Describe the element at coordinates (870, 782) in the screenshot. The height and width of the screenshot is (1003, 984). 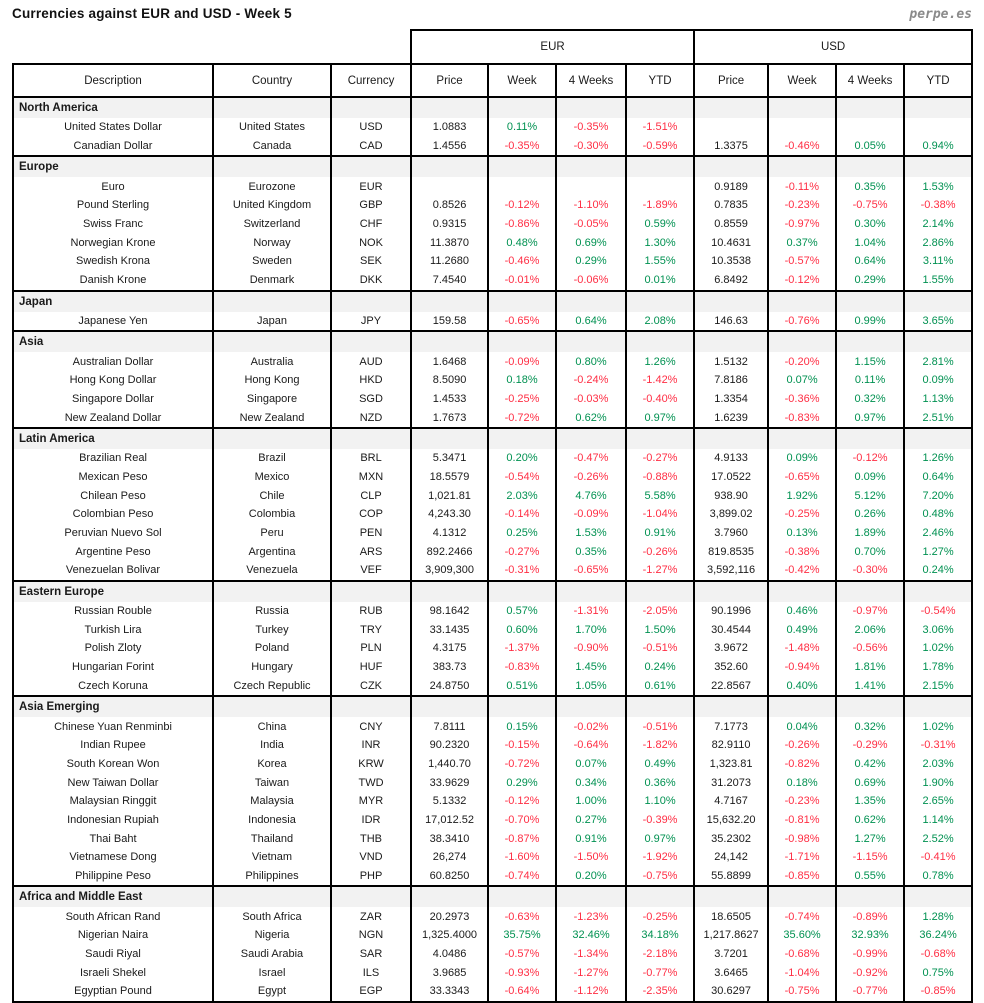
I see `cell-usd-4weeks: 0.69%` at that location.